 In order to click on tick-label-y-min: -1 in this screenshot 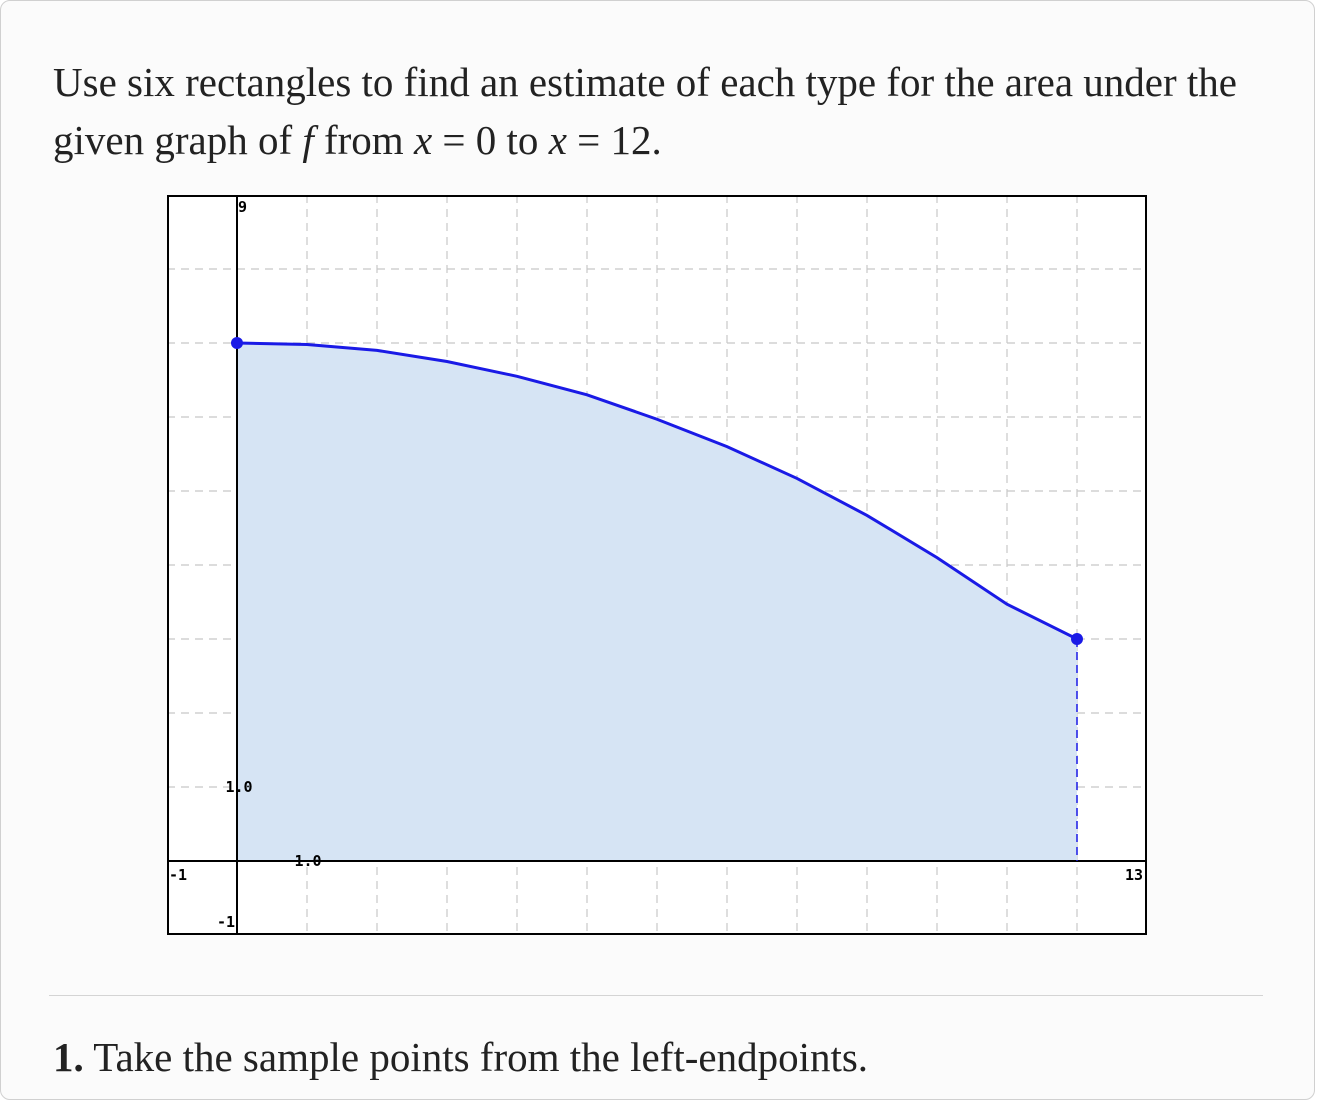, I will do `click(226, 922)`.